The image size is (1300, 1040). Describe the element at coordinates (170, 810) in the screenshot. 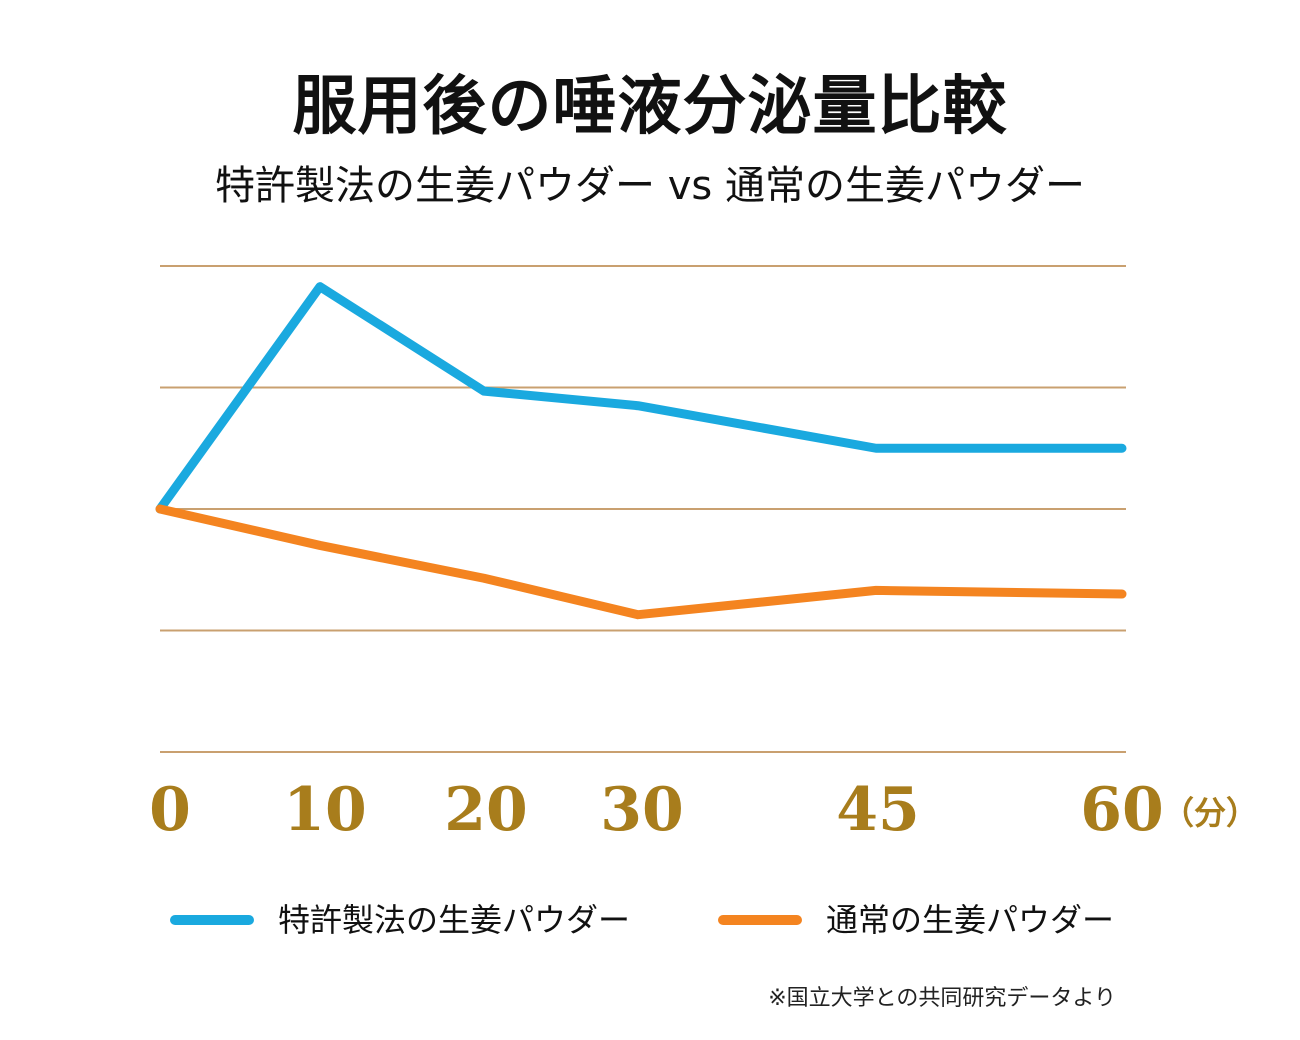

I see `x-tick-label: 0` at that location.